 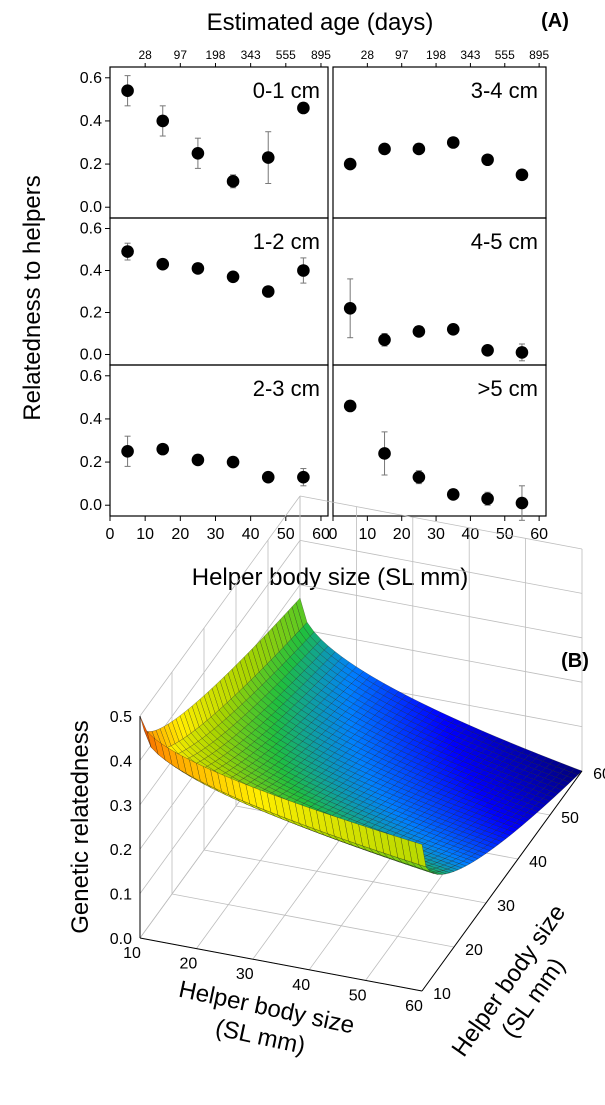 I want to click on subplot-3: 0.0 0.2 0.4 0.6 1-2 cm, so click(x=204, y=291).